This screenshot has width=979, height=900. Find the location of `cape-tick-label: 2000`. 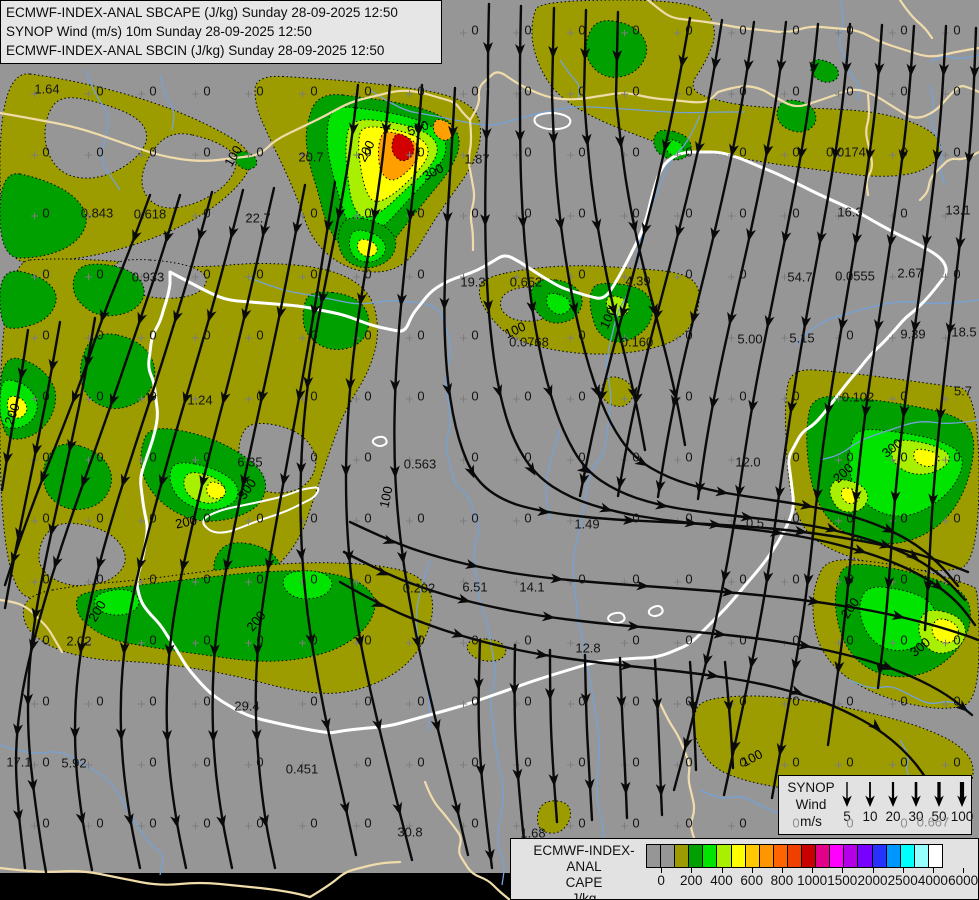

cape-tick-label: 2000 is located at coordinates (872, 880).